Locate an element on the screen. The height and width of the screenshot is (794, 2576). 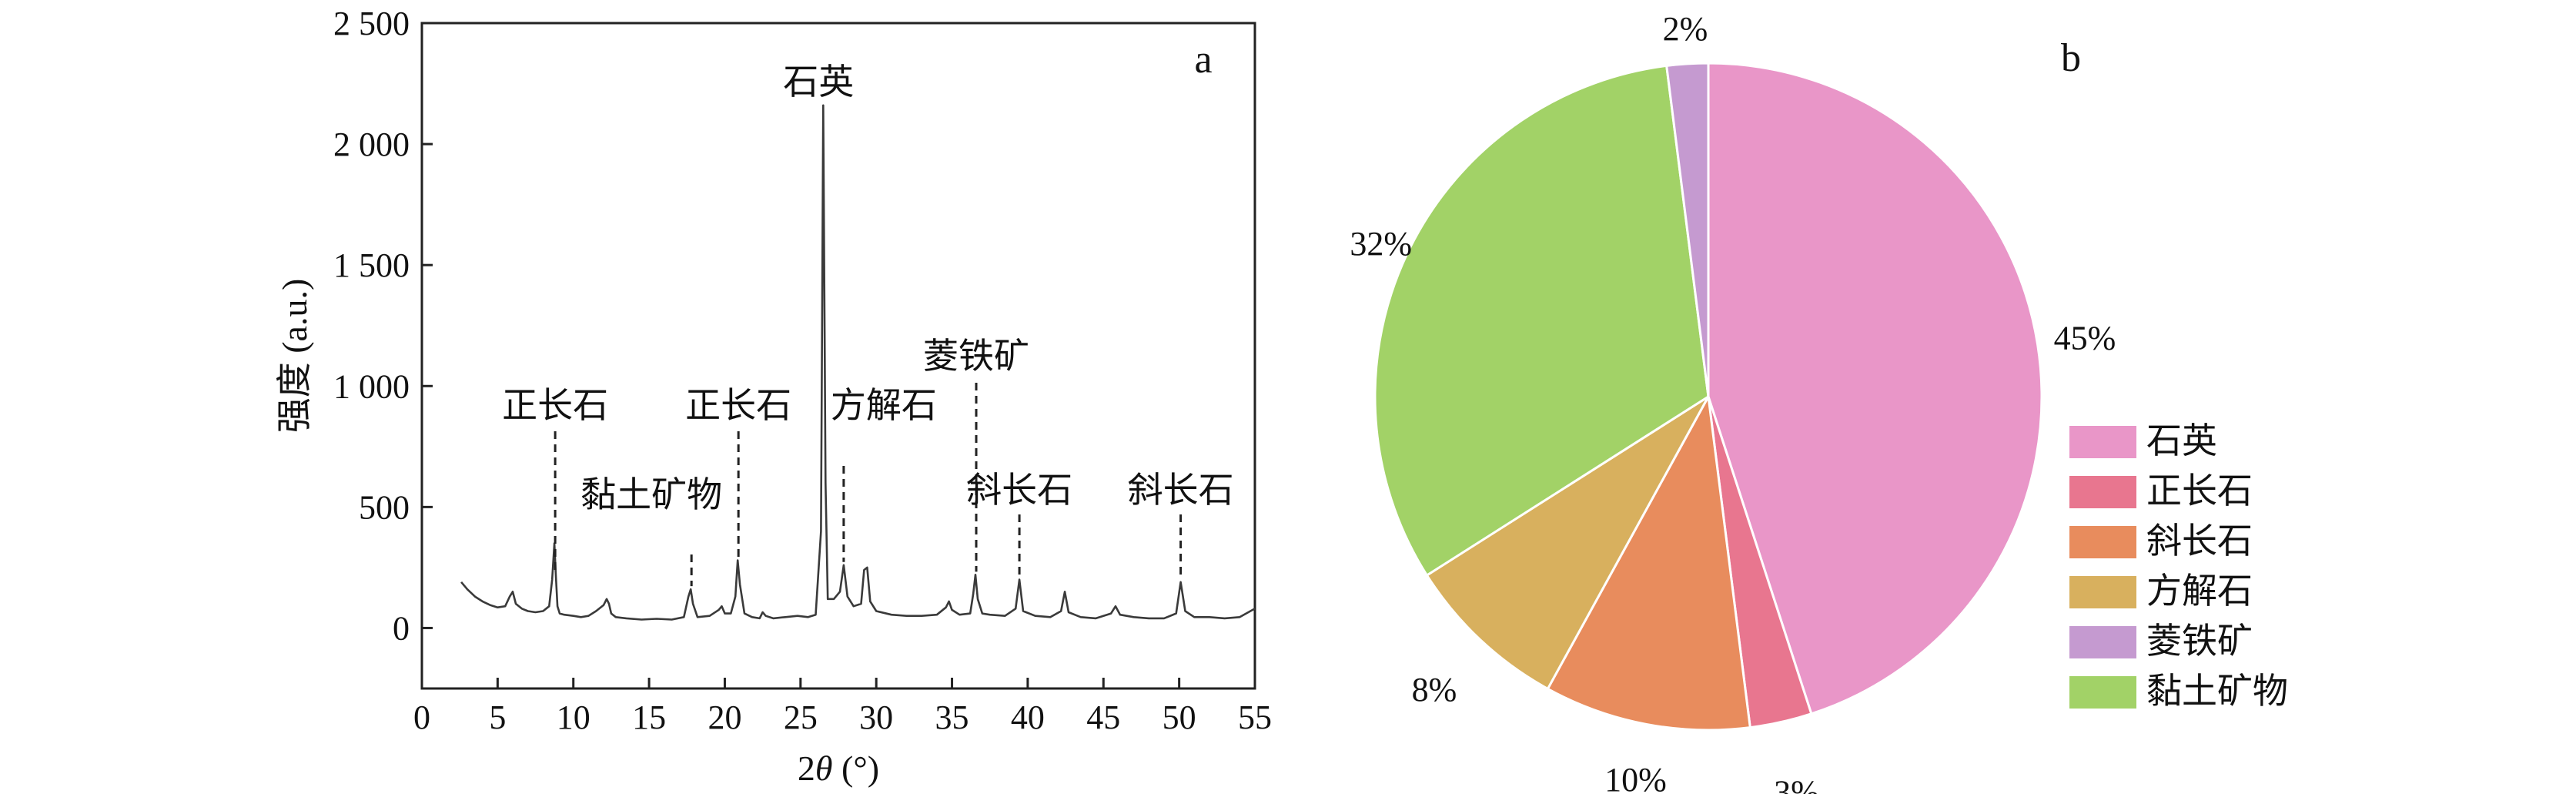
peak-annotation-label: 方解石 is located at coordinates (884, 405).